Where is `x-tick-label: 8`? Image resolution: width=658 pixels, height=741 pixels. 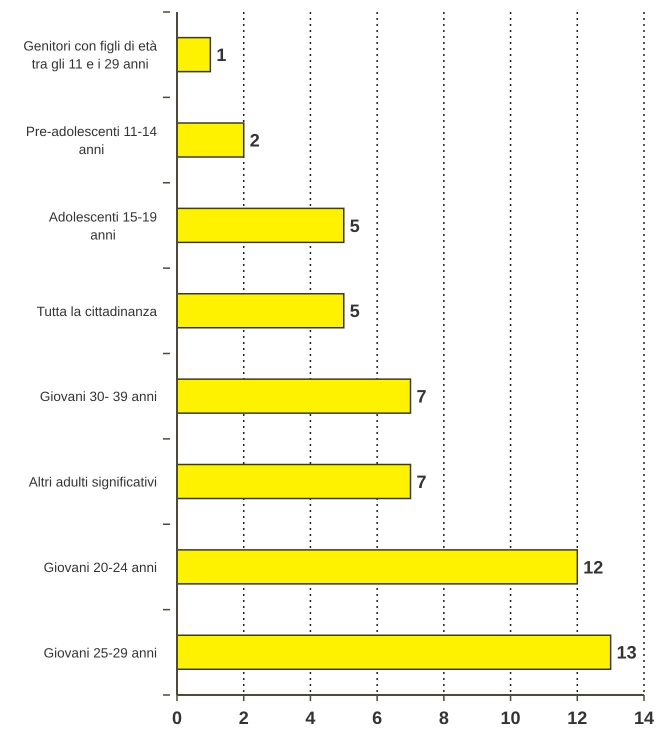
x-tick-label: 8 is located at coordinates (443, 718).